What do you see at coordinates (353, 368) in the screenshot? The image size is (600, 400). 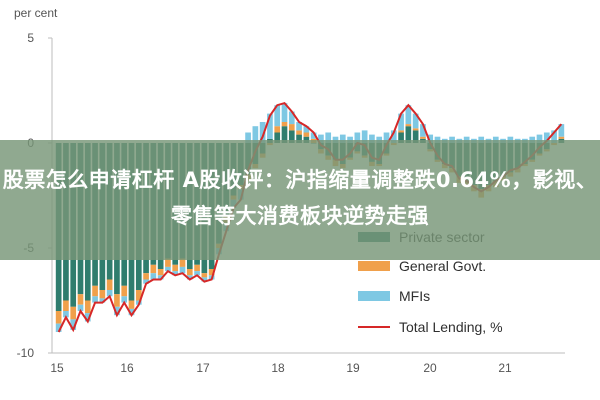 I see `x-tick-label: 19` at bounding box center [353, 368].